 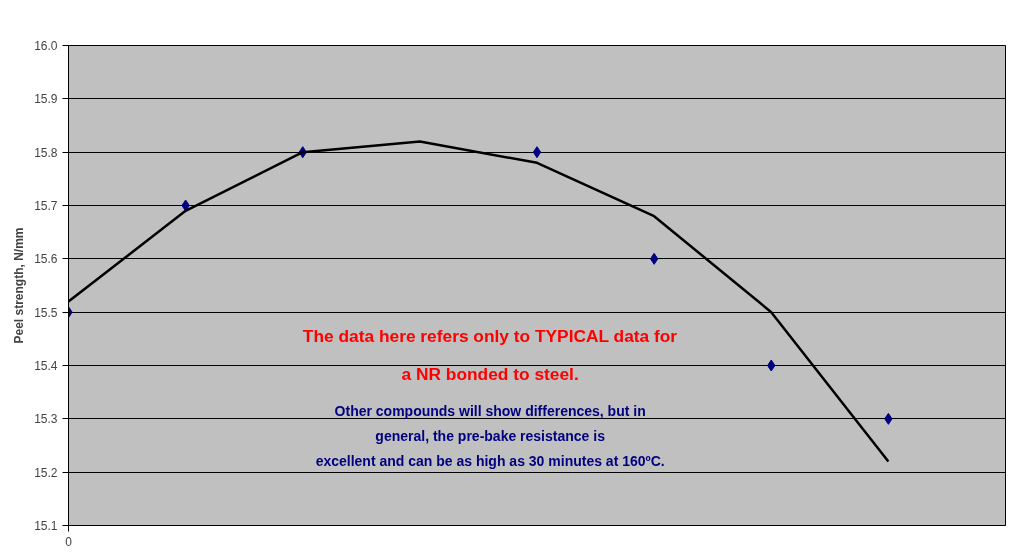 What do you see at coordinates (46, 312) in the screenshot?
I see `y-tick-label: 15.5` at bounding box center [46, 312].